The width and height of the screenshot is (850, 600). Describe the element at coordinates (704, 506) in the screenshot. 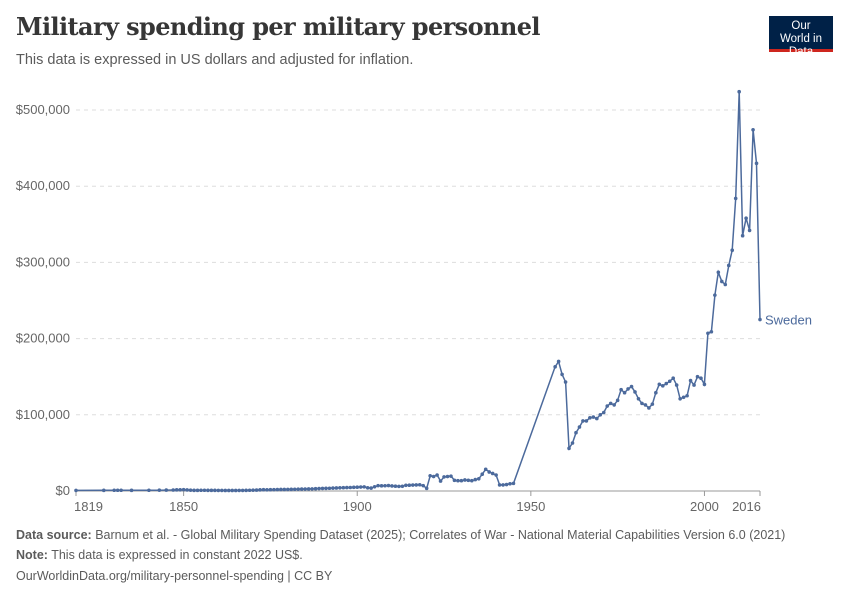

I see `x-tick-label: 2000` at that location.